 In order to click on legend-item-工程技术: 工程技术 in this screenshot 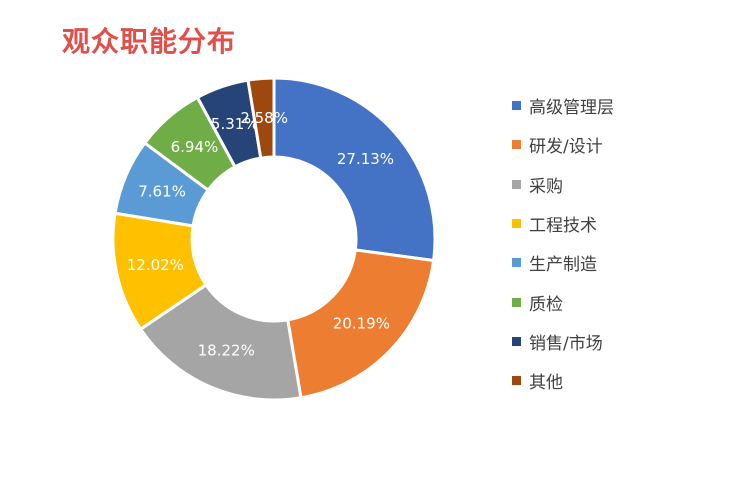, I will do `click(563, 223)`.